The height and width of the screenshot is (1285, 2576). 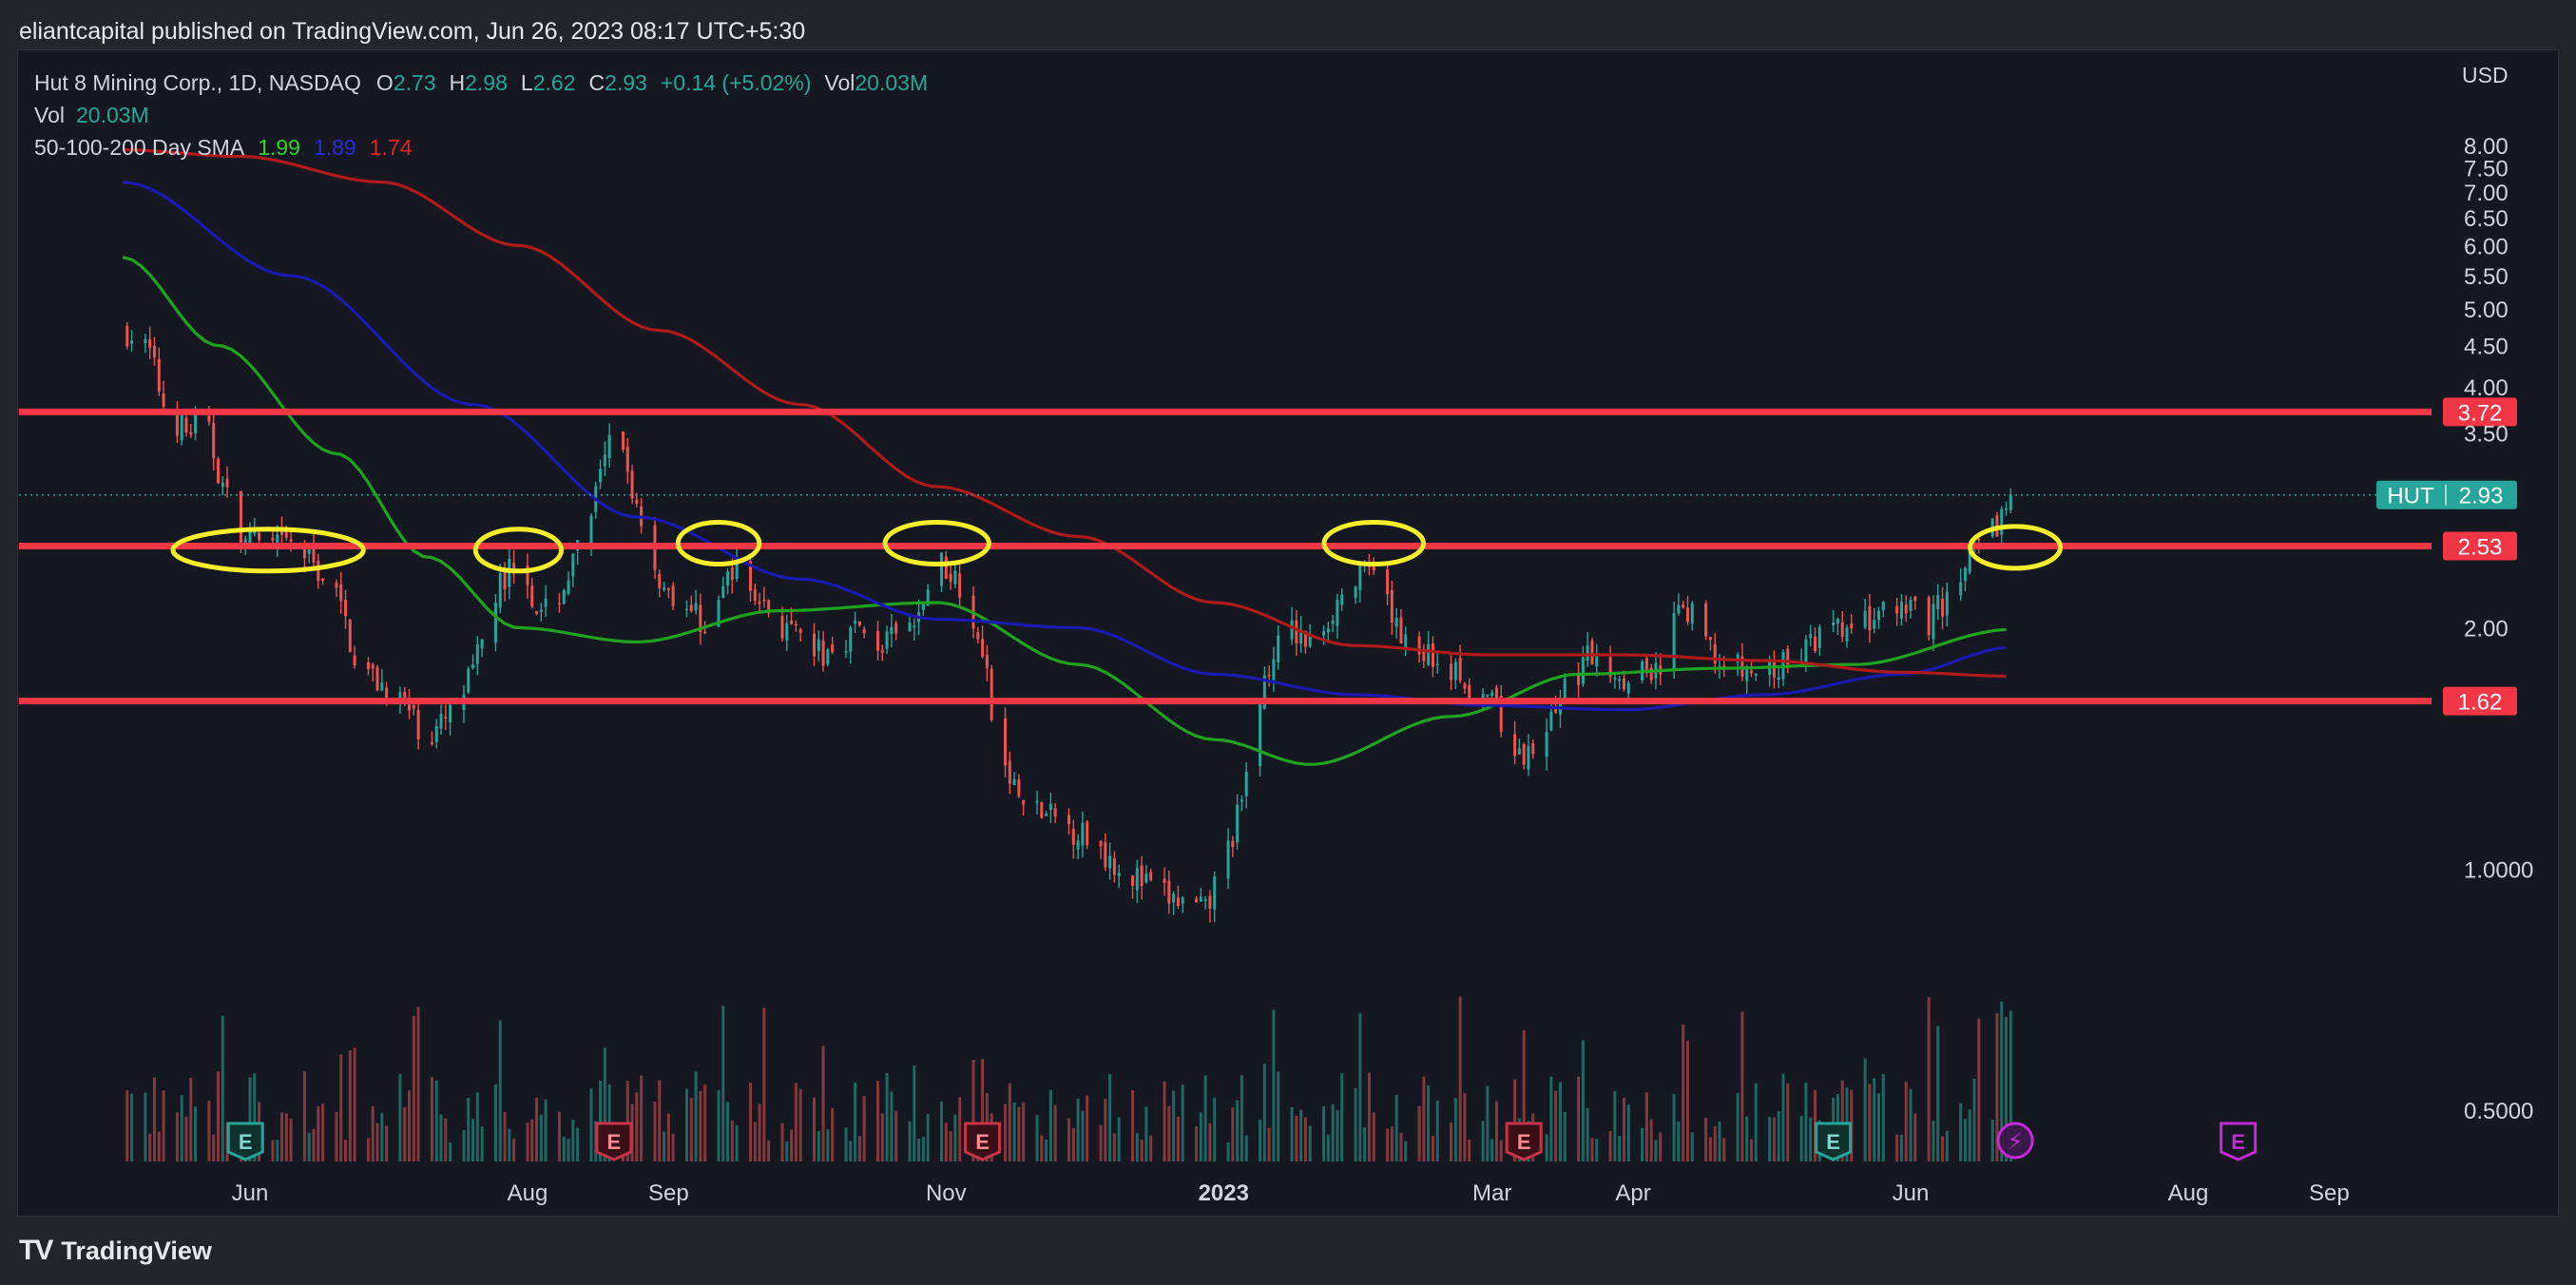 What do you see at coordinates (597, 82) in the screenshot?
I see `close-label: C` at bounding box center [597, 82].